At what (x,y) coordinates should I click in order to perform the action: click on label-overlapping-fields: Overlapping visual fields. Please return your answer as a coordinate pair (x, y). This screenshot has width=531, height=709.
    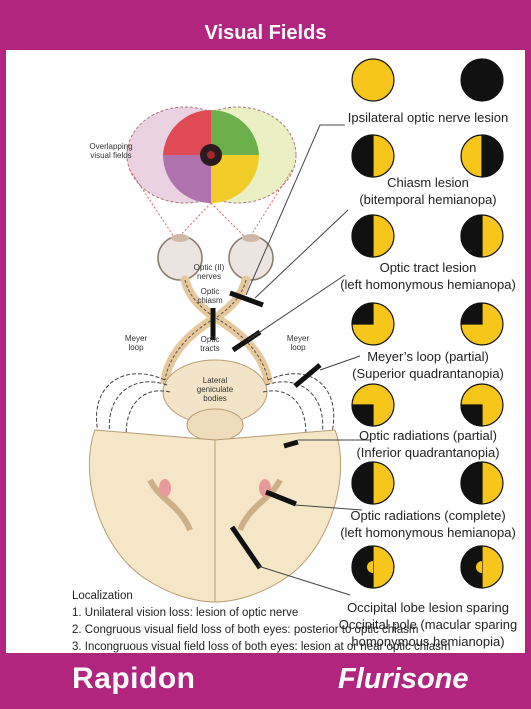
    Looking at the image, I should click on (111, 151).